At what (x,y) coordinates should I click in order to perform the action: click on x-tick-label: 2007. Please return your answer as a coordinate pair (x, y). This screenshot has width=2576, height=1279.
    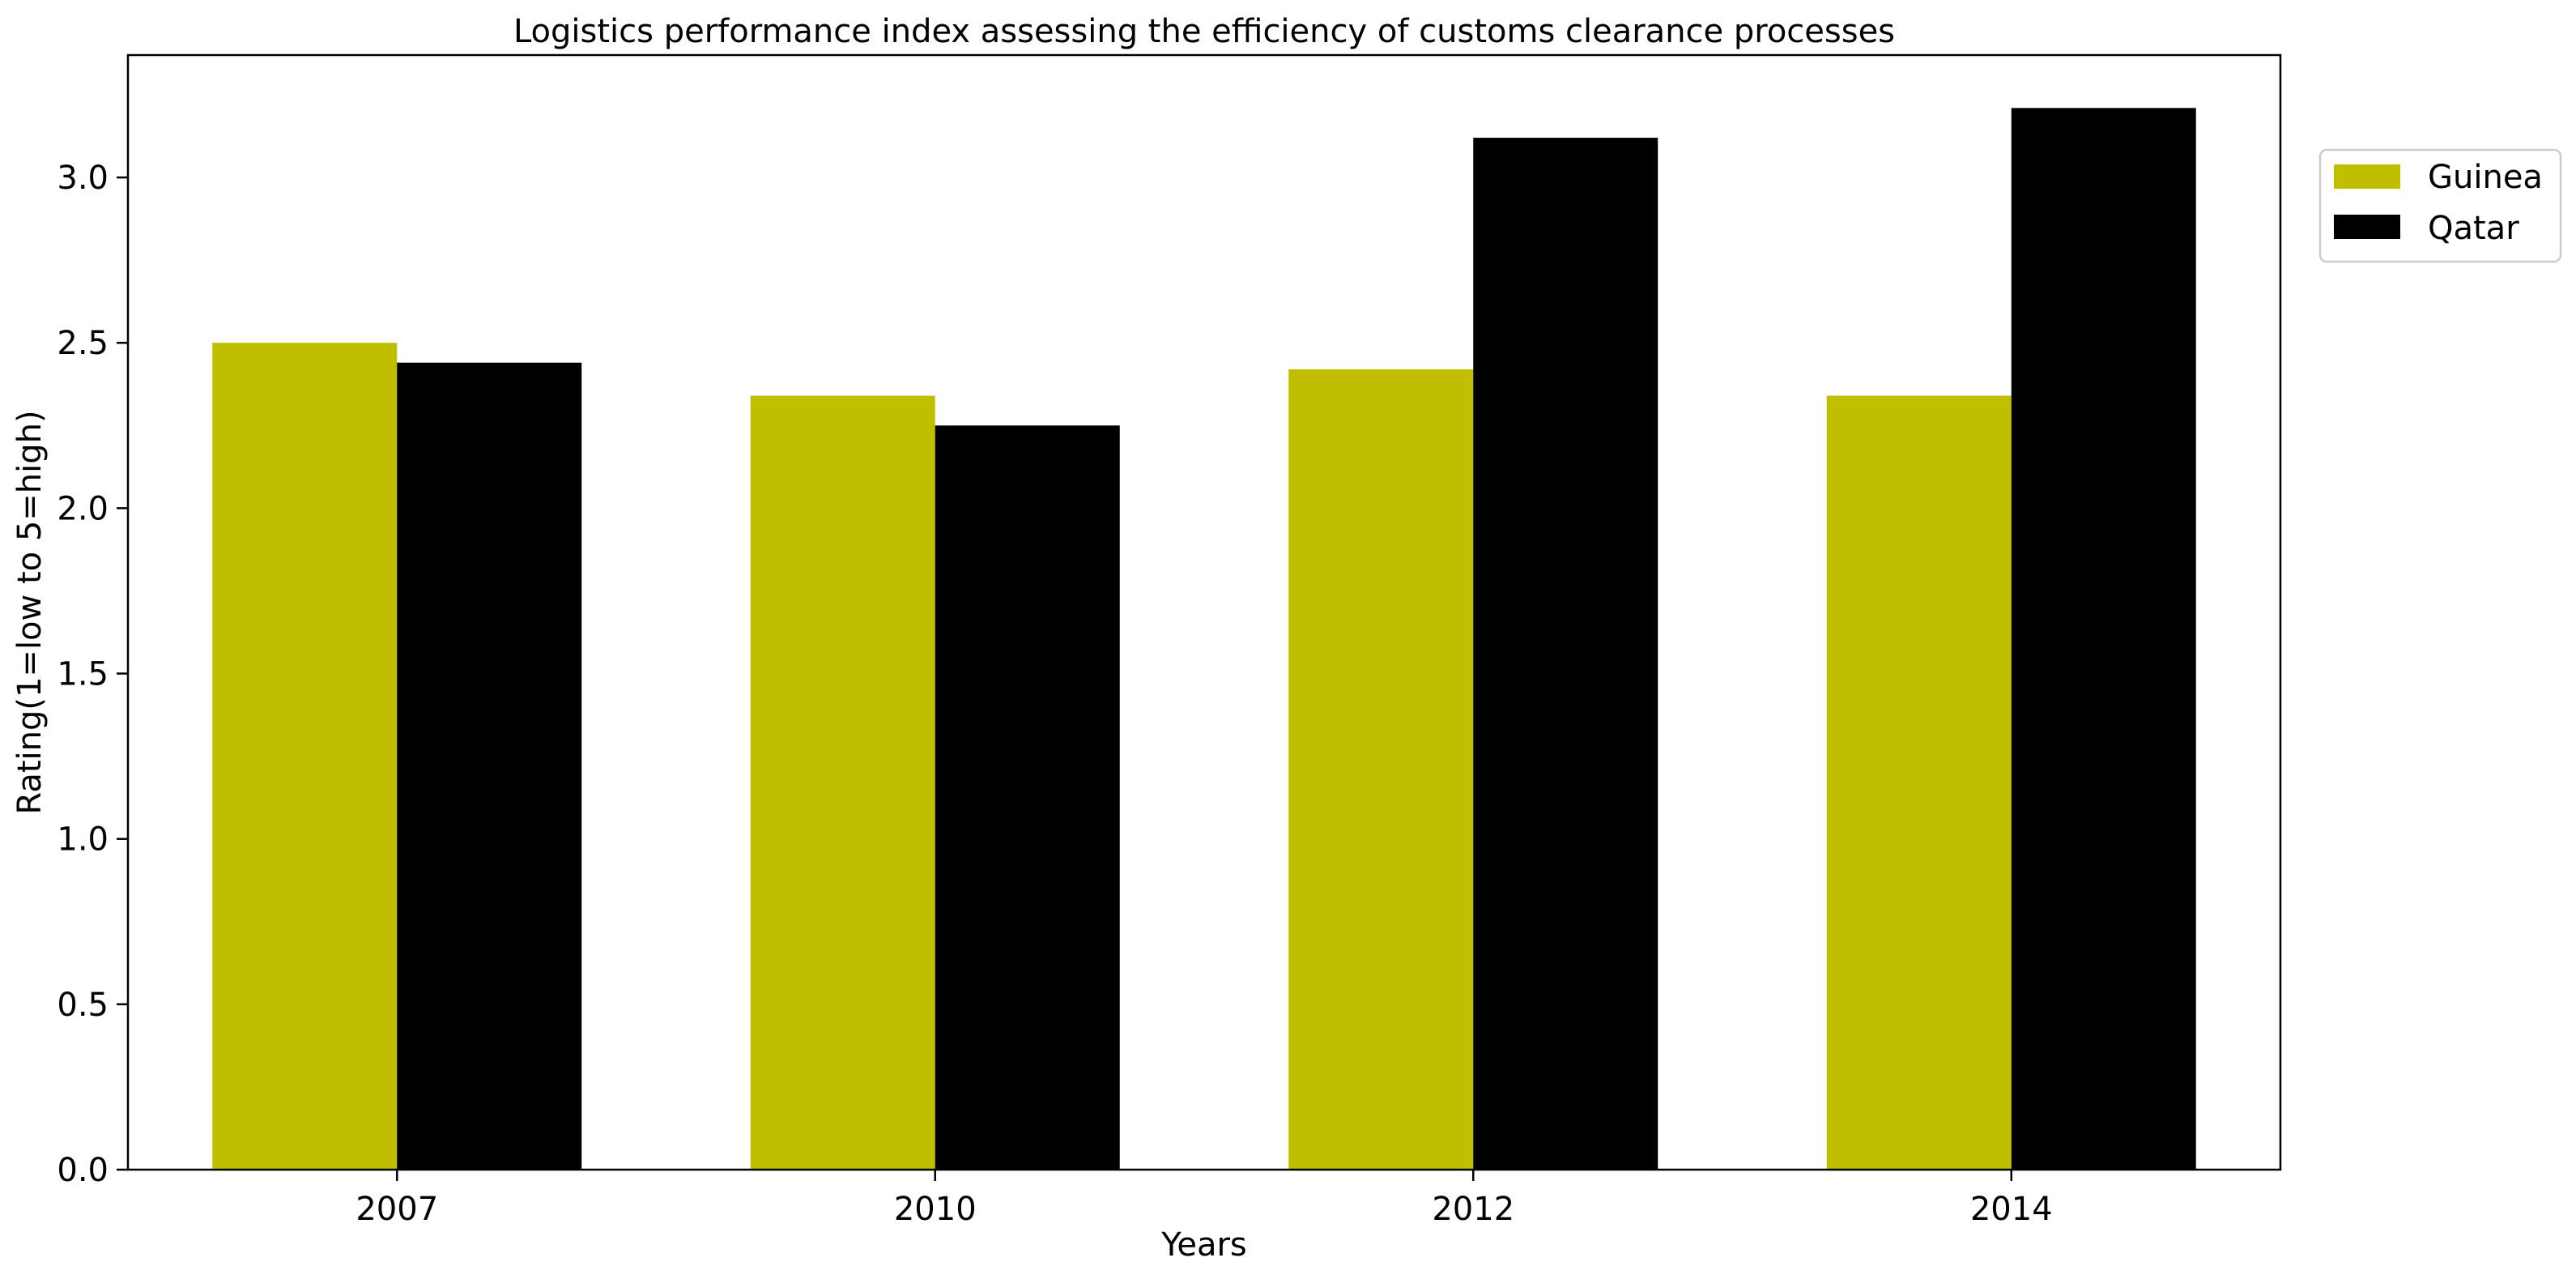
    Looking at the image, I should click on (397, 1209).